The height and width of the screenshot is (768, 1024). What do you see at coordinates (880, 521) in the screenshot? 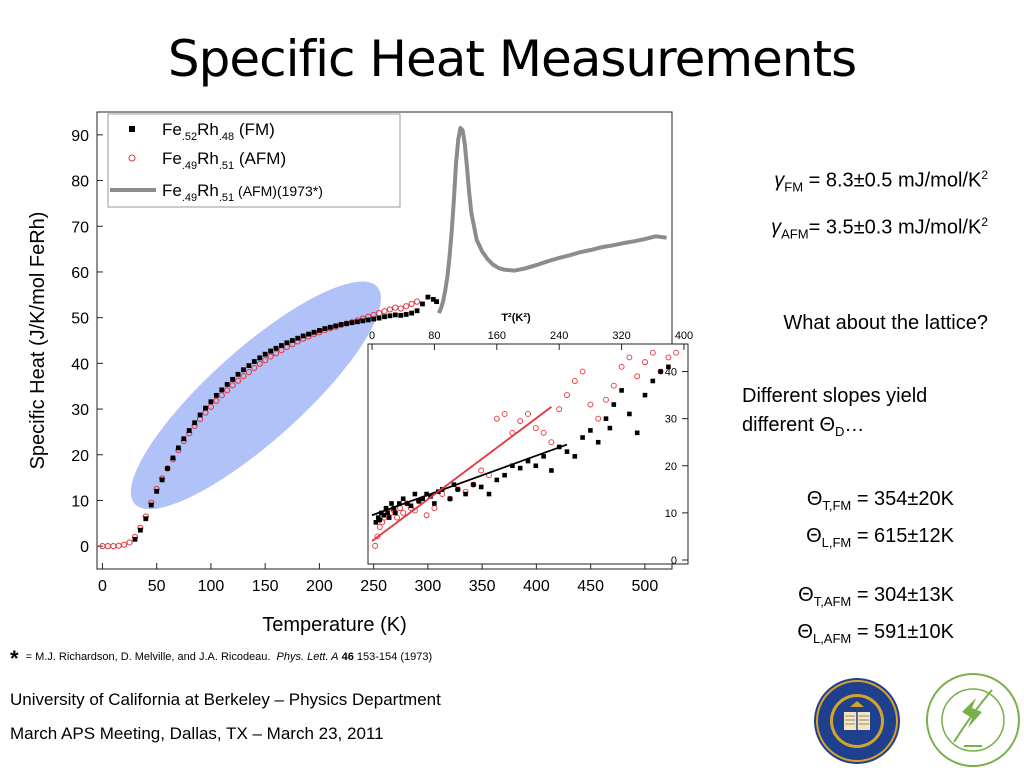
I see `theta-fm-block: ΘT,FM = 354±20K ΘL,FM = 615±12K` at bounding box center [880, 521].